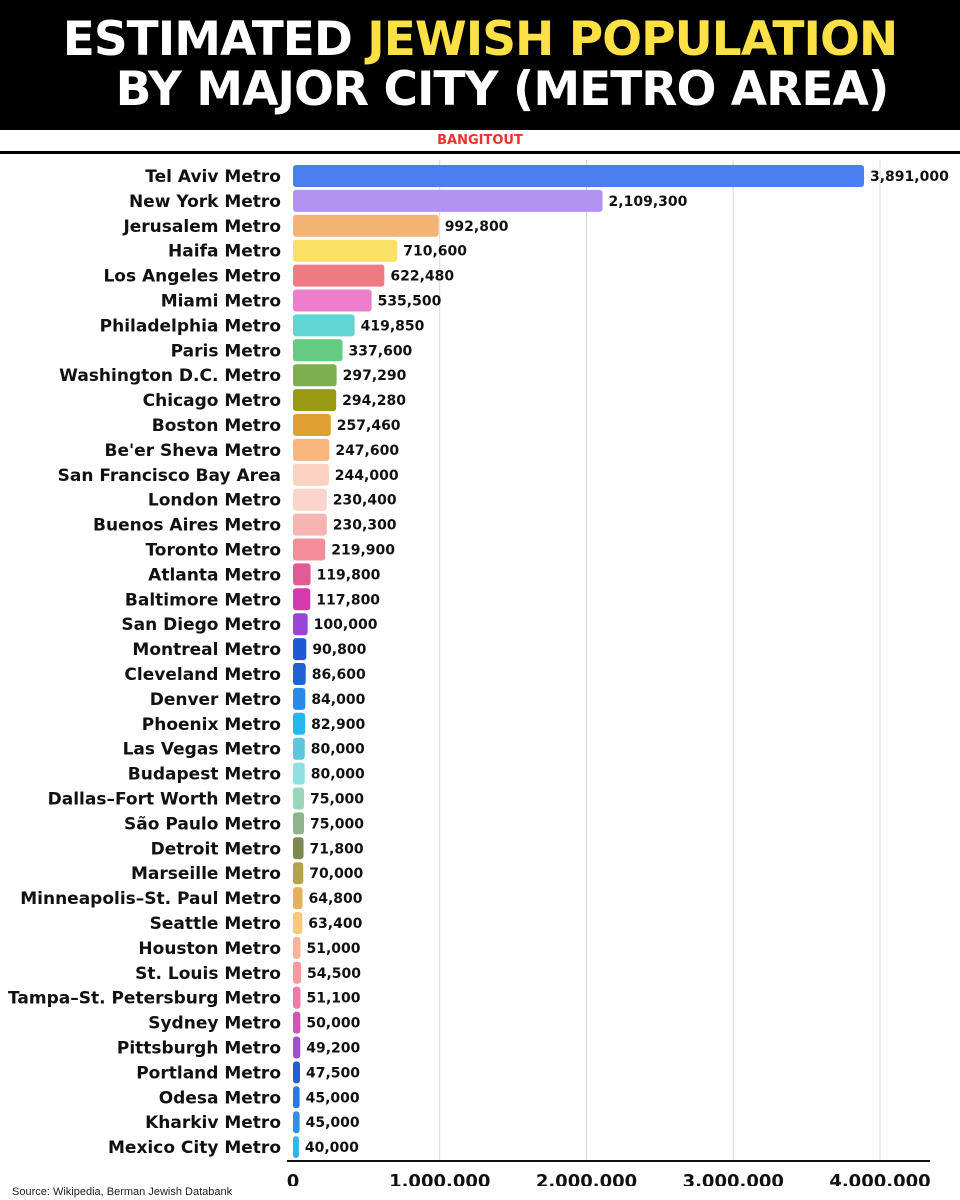 This screenshot has height=1200, width=960. I want to click on category-label: Washington D.C. Metro, so click(170, 376).